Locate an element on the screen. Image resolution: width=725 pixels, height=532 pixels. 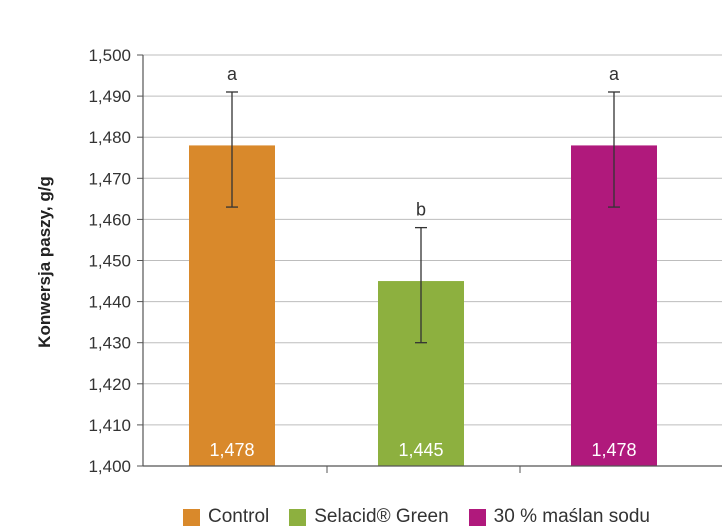
significance-label: b is located at coordinates (421, 210).